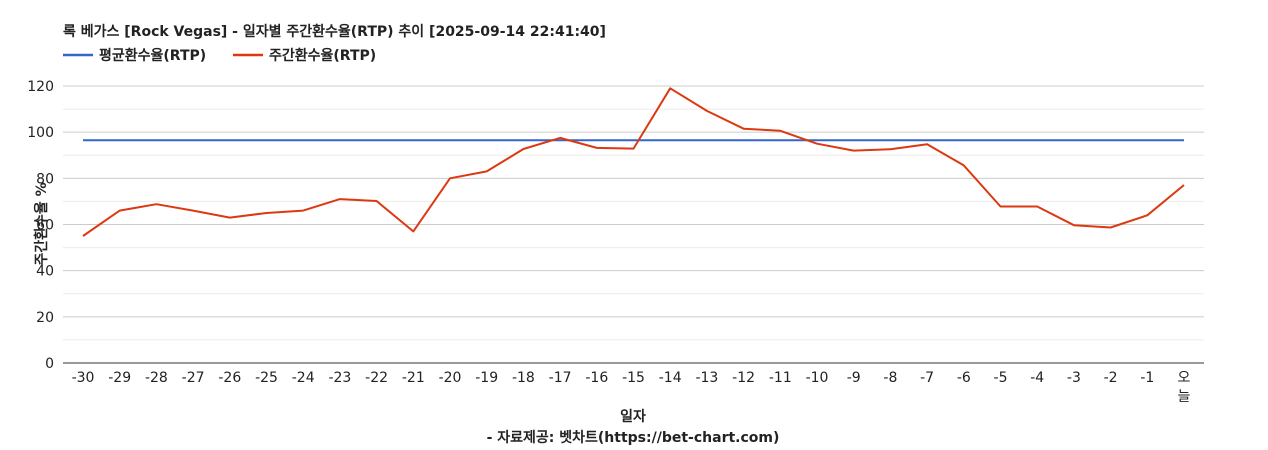 The height and width of the screenshot is (450, 1268). What do you see at coordinates (964, 378) in the screenshot?
I see `x-tick-label: -6` at bounding box center [964, 378].